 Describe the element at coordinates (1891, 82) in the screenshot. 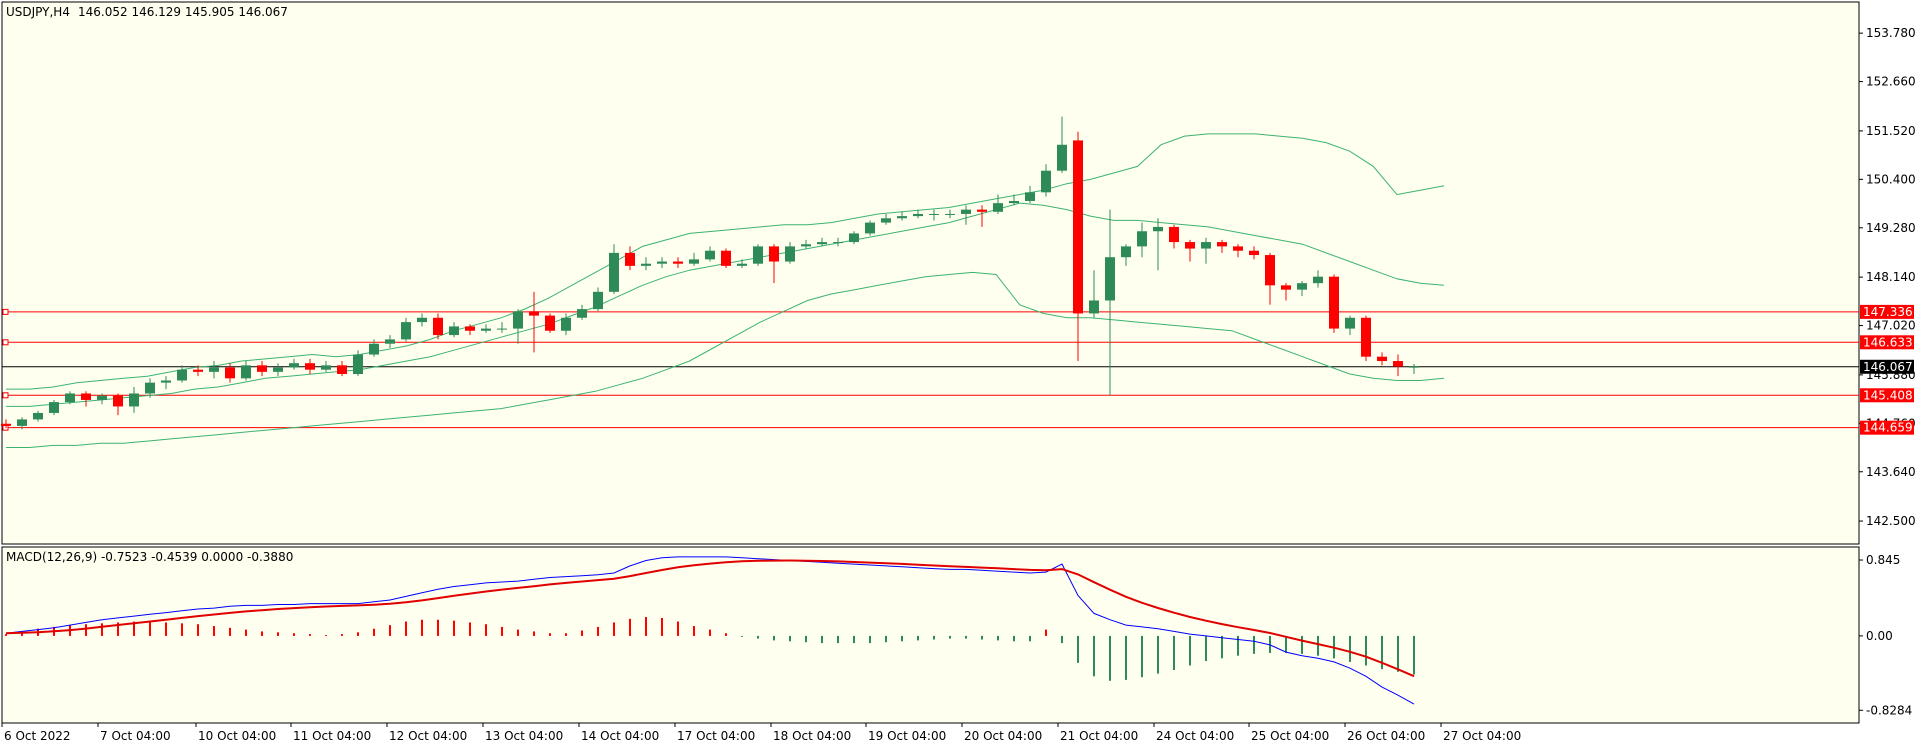

I see `price-tick-label: 152.660` at that location.